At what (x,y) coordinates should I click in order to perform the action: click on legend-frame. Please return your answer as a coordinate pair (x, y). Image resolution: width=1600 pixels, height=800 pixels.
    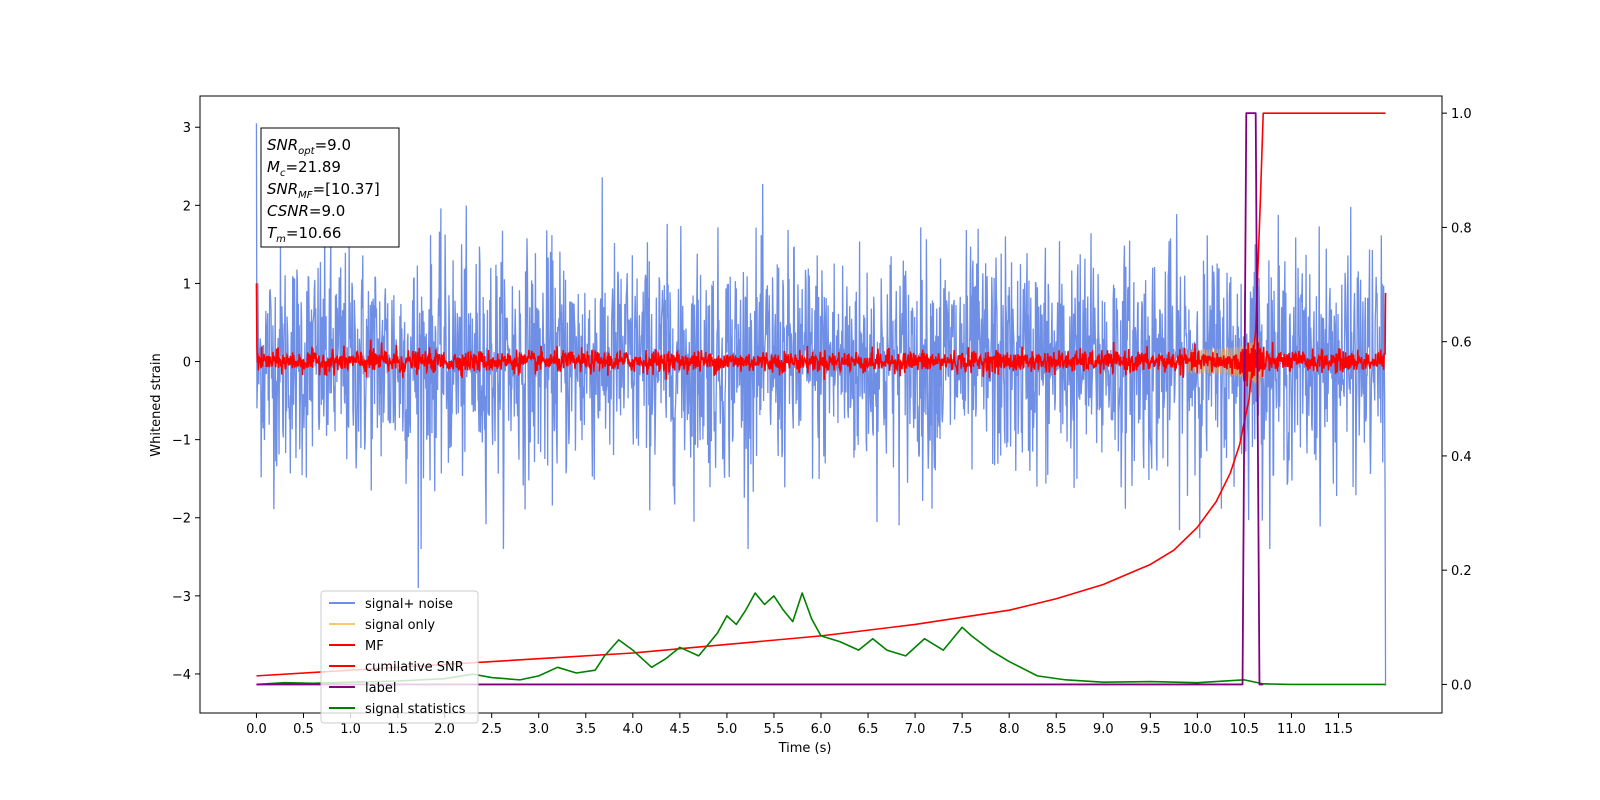
    Looking at the image, I should click on (399, 657).